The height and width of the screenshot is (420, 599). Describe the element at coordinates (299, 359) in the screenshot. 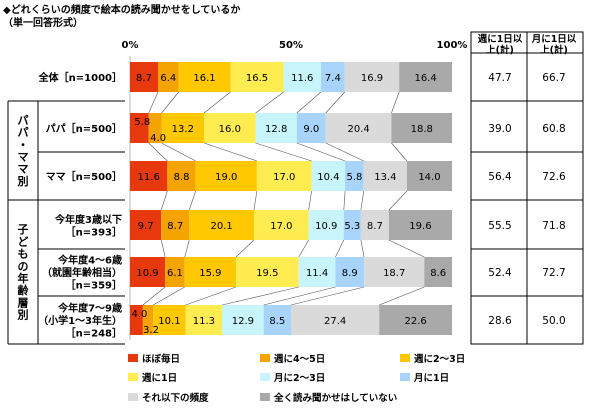

I see `legend-label: 週に4～5日` at that location.